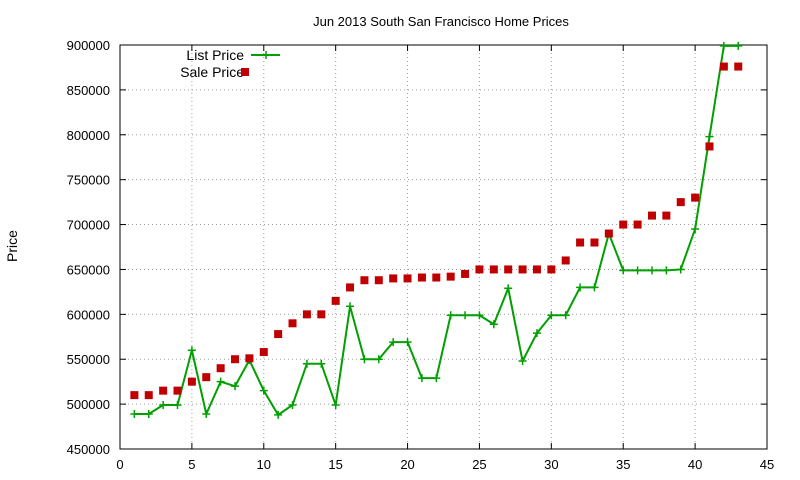 The height and width of the screenshot is (480, 800). What do you see at coordinates (215, 55) in the screenshot?
I see `legend-label: List Price` at bounding box center [215, 55].